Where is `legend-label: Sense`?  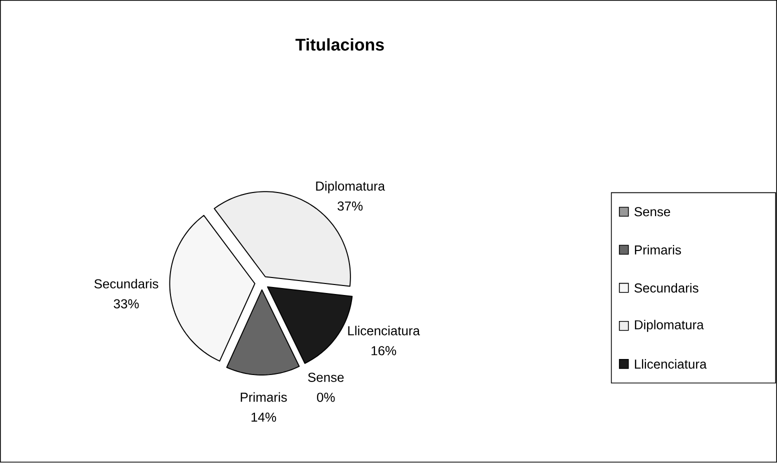 legend-label: Sense is located at coordinates (652, 212).